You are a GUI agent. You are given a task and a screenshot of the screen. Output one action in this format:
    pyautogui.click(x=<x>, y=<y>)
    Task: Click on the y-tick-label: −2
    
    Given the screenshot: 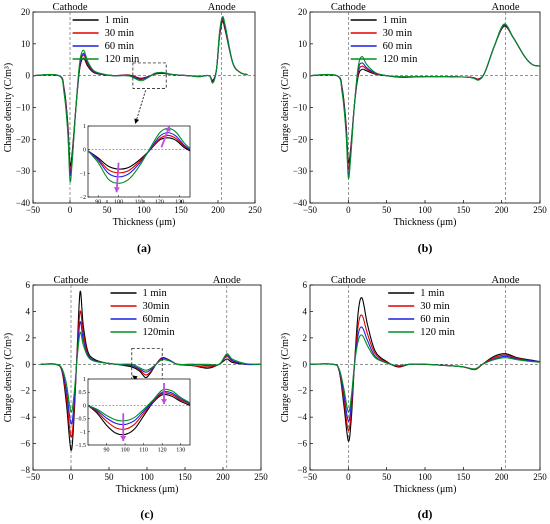 What is the action you would take?
    pyautogui.click(x=25, y=391)
    